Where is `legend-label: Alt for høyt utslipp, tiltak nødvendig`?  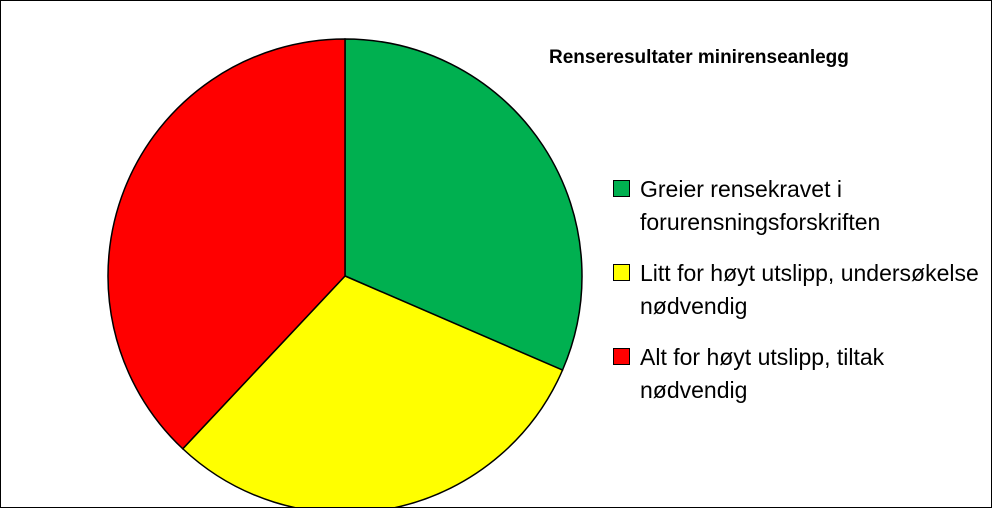 legend-label: Alt for høyt utslipp, tiltak nødvendig is located at coordinates (762, 373).